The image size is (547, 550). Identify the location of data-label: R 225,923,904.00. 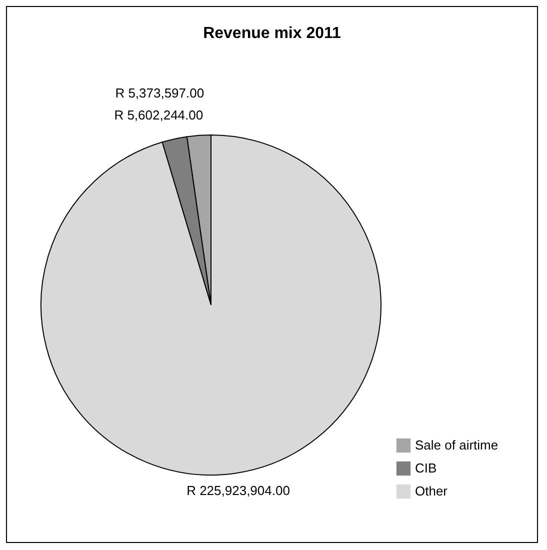
(238, 490).